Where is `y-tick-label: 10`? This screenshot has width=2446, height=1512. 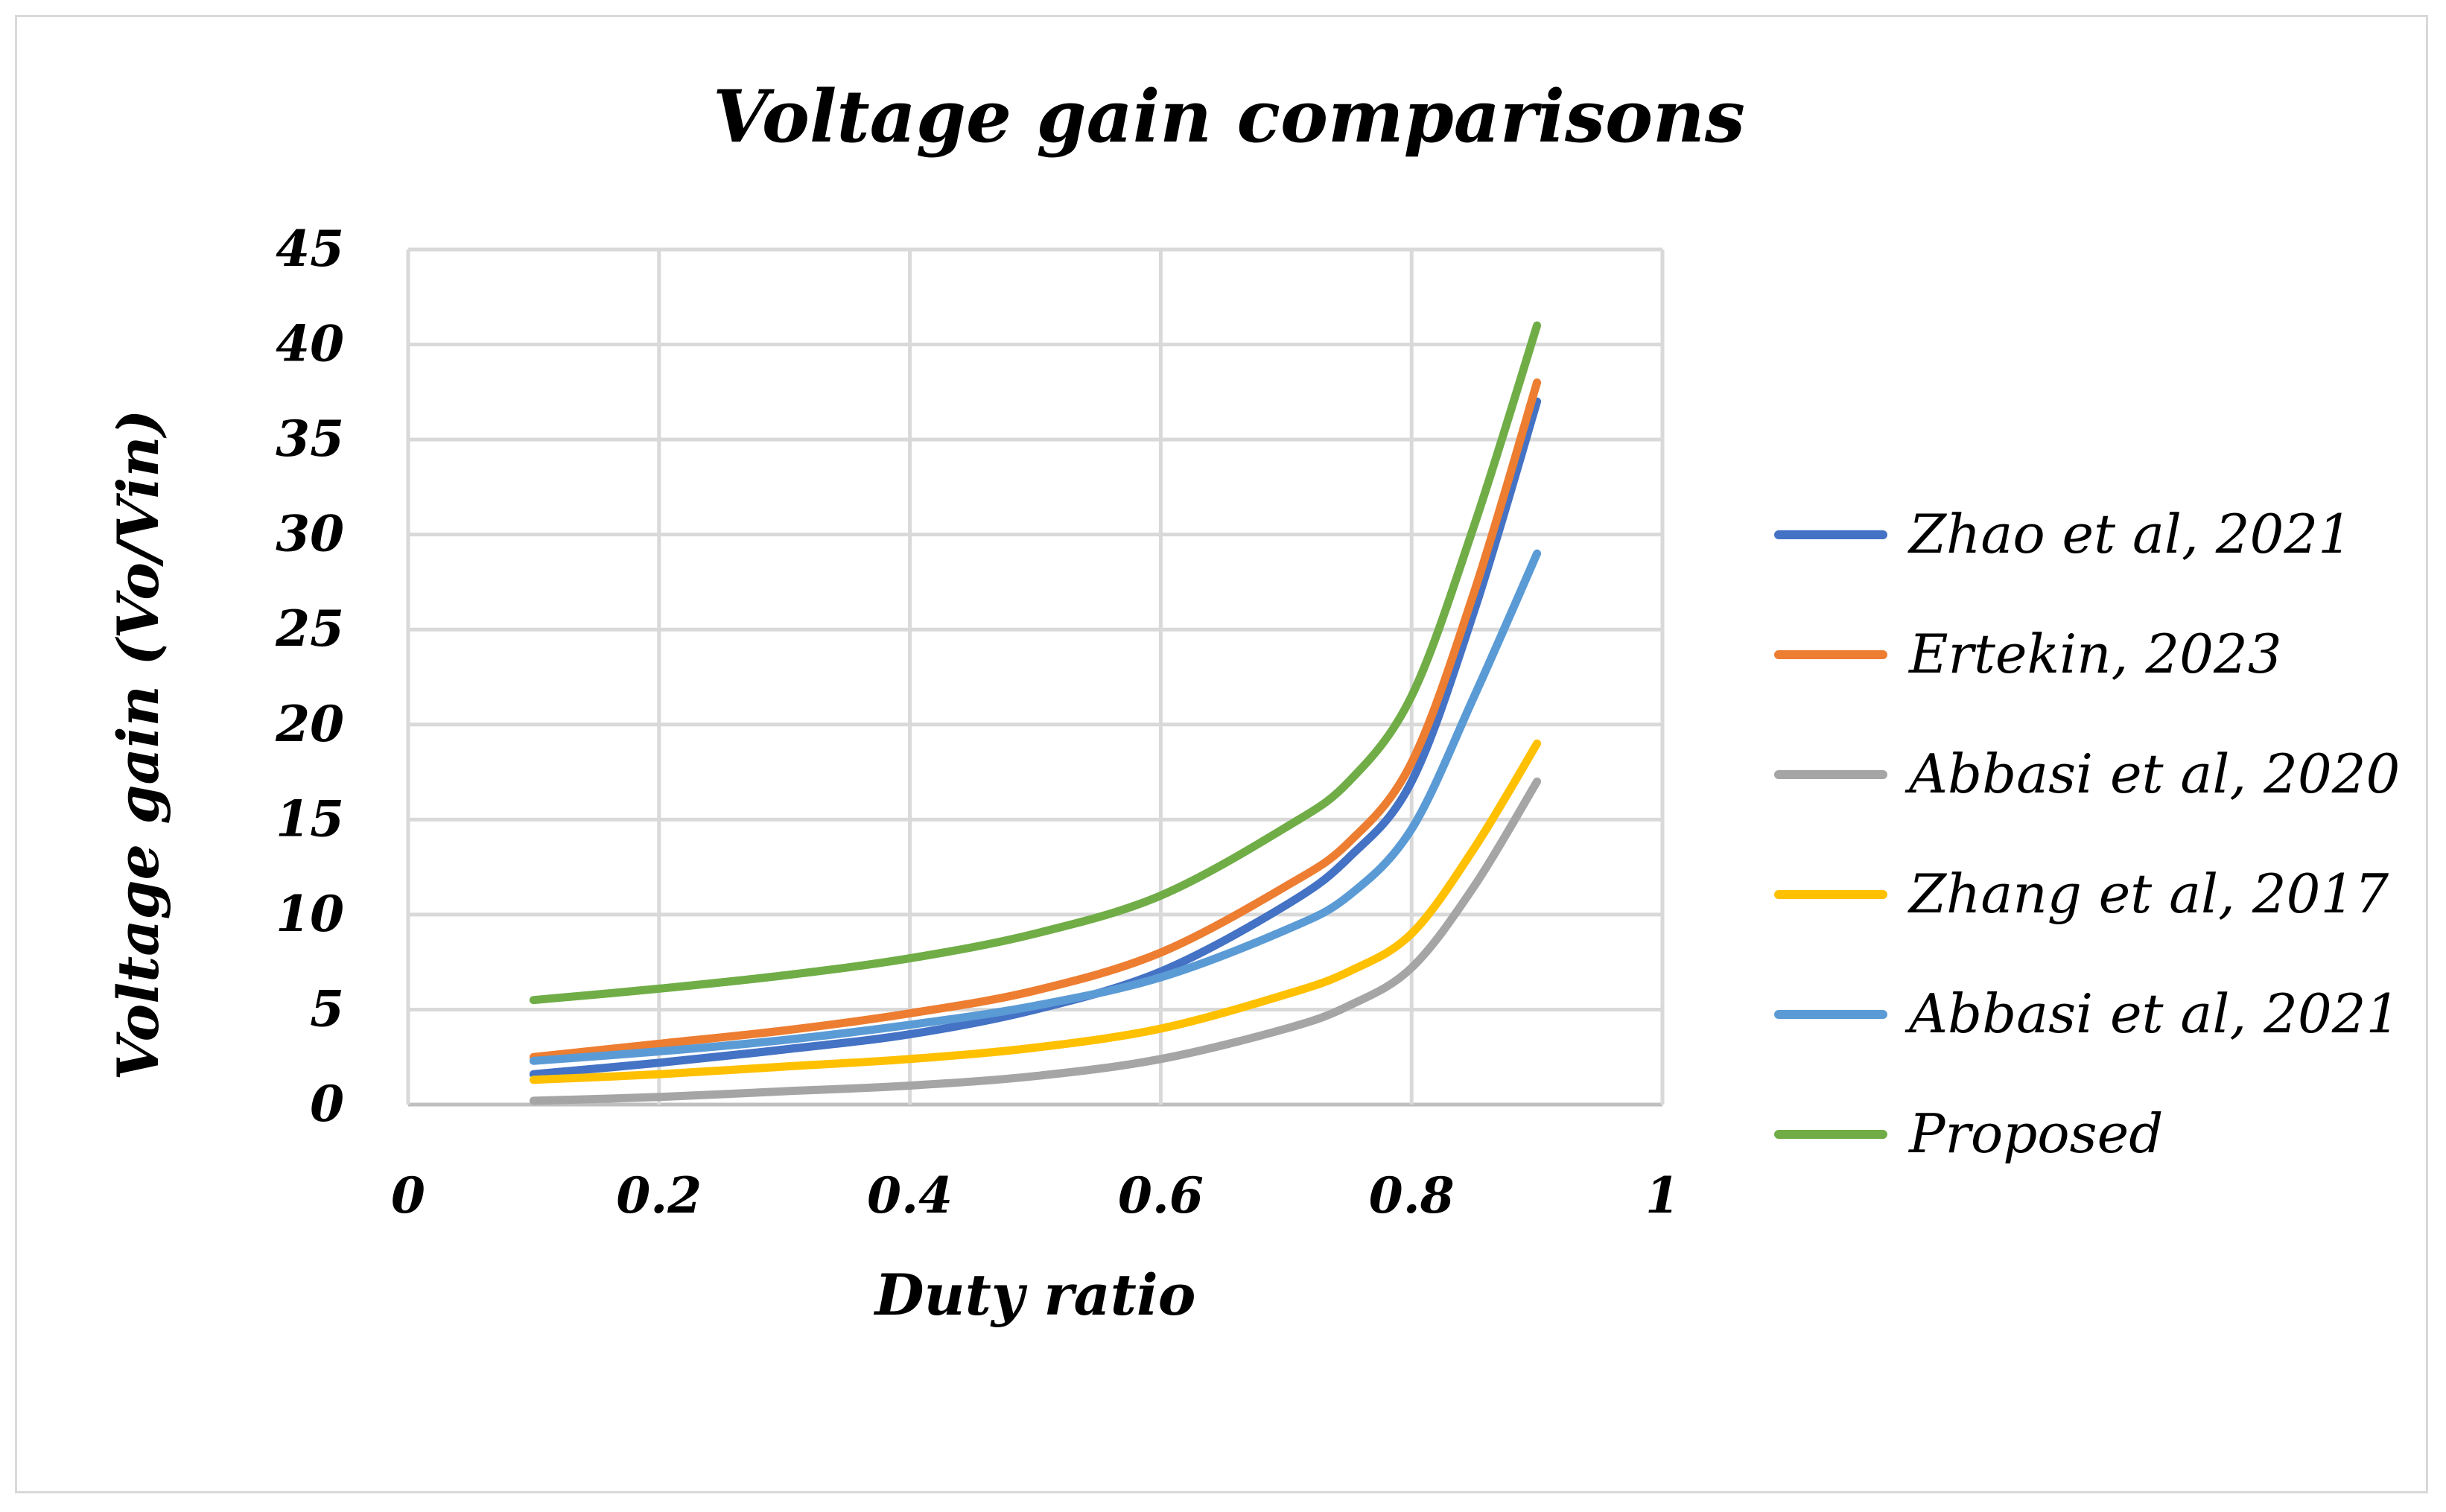
y-tick-label: 10 is located at coordinates (310, 914).